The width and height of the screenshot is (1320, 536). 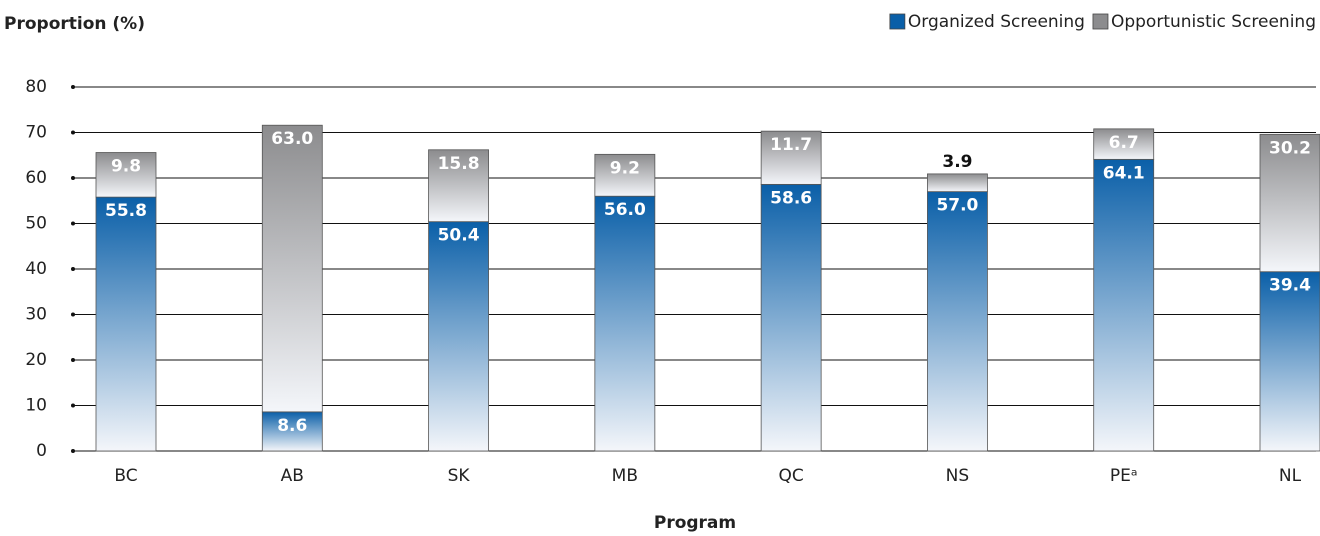 I want to click on y-tick-label: 10, so click(x=36, y=406).